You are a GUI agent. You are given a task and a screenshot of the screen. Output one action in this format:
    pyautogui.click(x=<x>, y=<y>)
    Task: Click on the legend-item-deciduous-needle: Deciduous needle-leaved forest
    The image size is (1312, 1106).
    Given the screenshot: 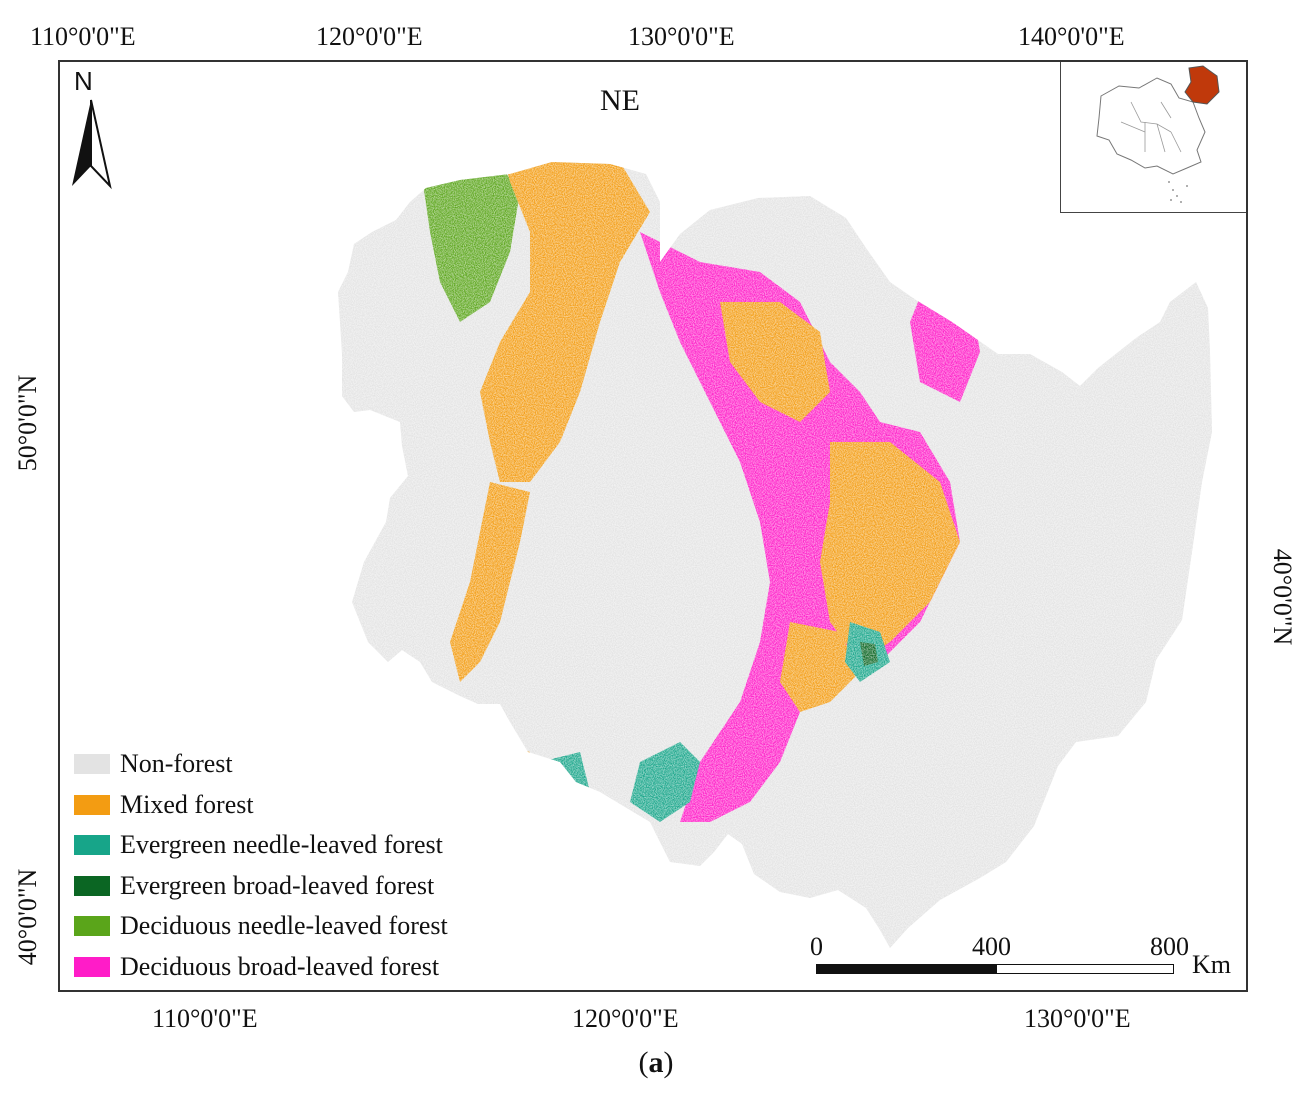 What is the action you would take?
    pyautogui.click(x=261, y=926)
    